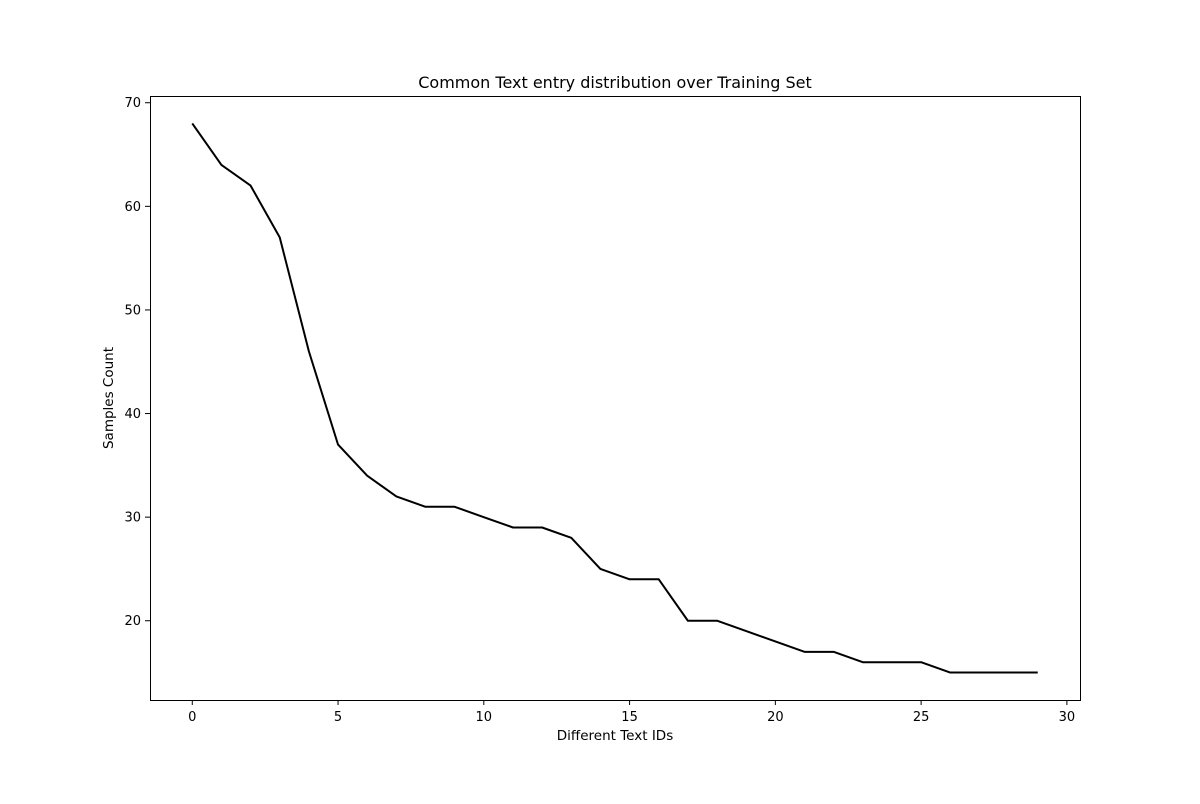 This screenshot has width=1200, height=804. I want to click on x-tick-label: 0, so click(192, 717).